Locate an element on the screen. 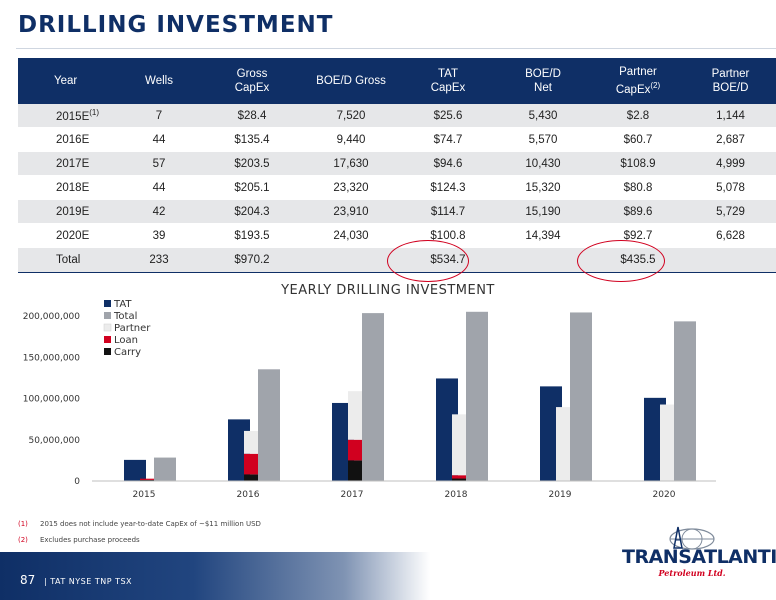 Image resolution: width=776 pixels, height=600 pixels. boed-net-cell: 15,320 is located at coordinates (543, 187).